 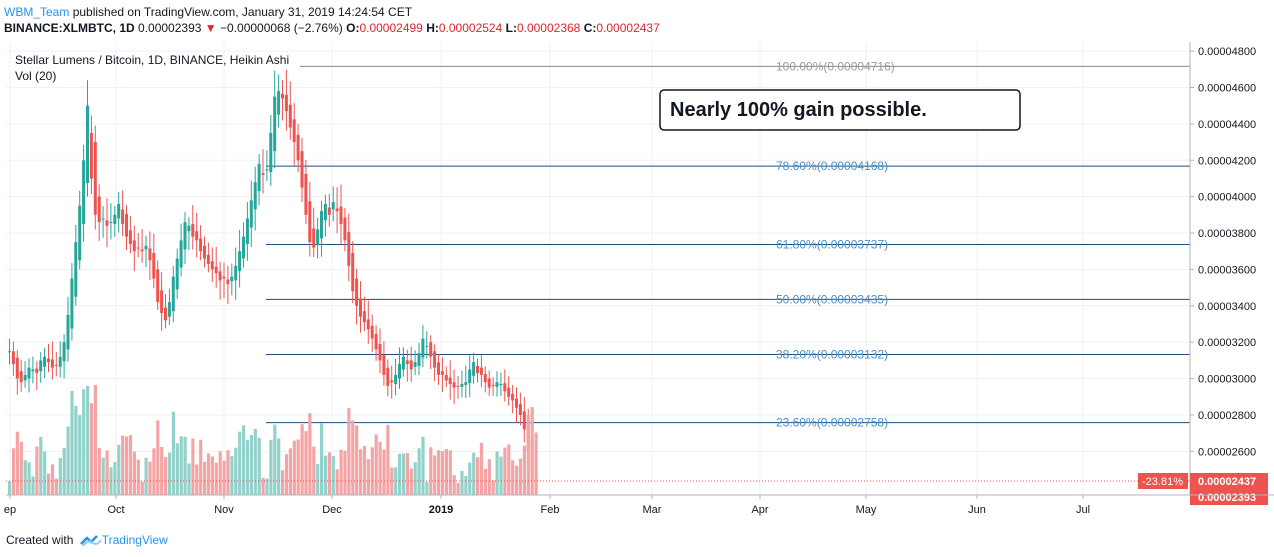 What do you see at coordinates (832, 355) in the screenshot?
I see `fib-label: 38.20%(0.00003132)` at bounding box center [832, 355].